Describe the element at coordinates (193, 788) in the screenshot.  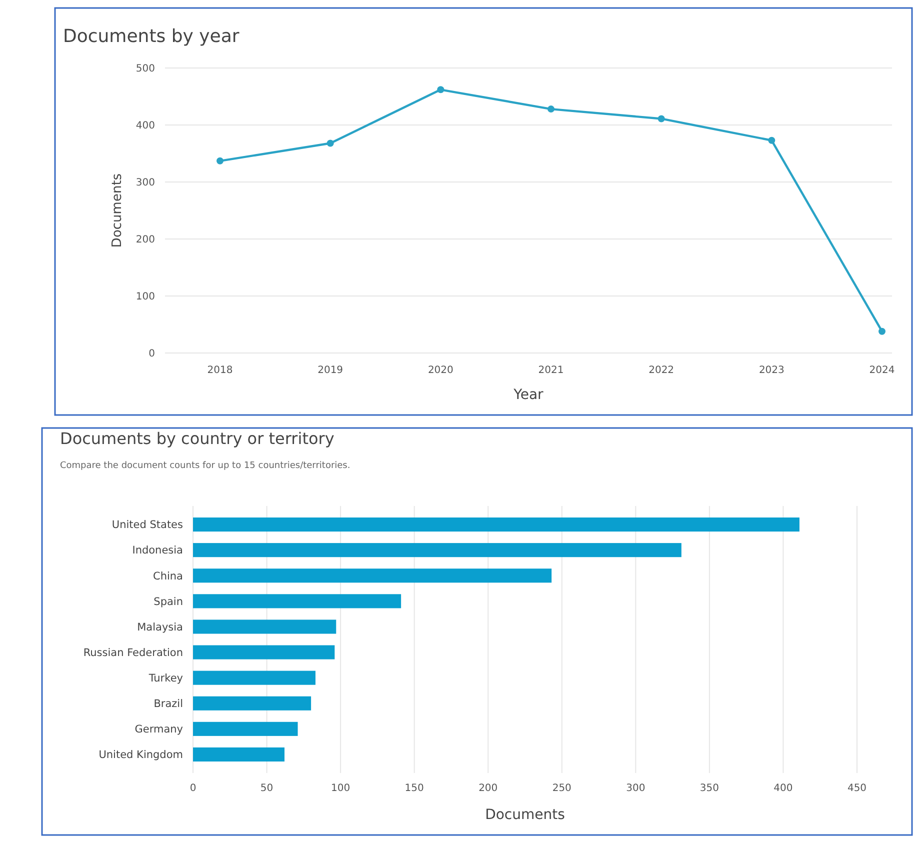
I see `x-tick-label: 0` at that location.